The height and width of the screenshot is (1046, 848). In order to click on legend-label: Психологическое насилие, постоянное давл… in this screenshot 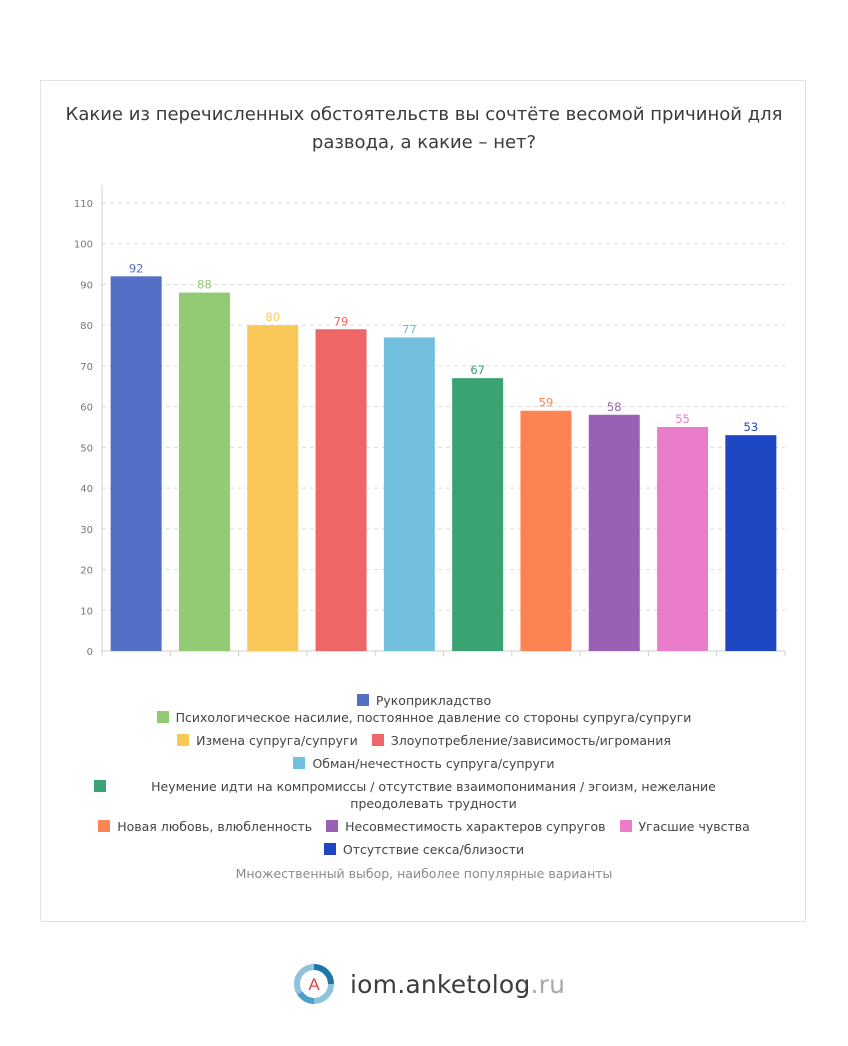, I will do `click(433, 717)`.